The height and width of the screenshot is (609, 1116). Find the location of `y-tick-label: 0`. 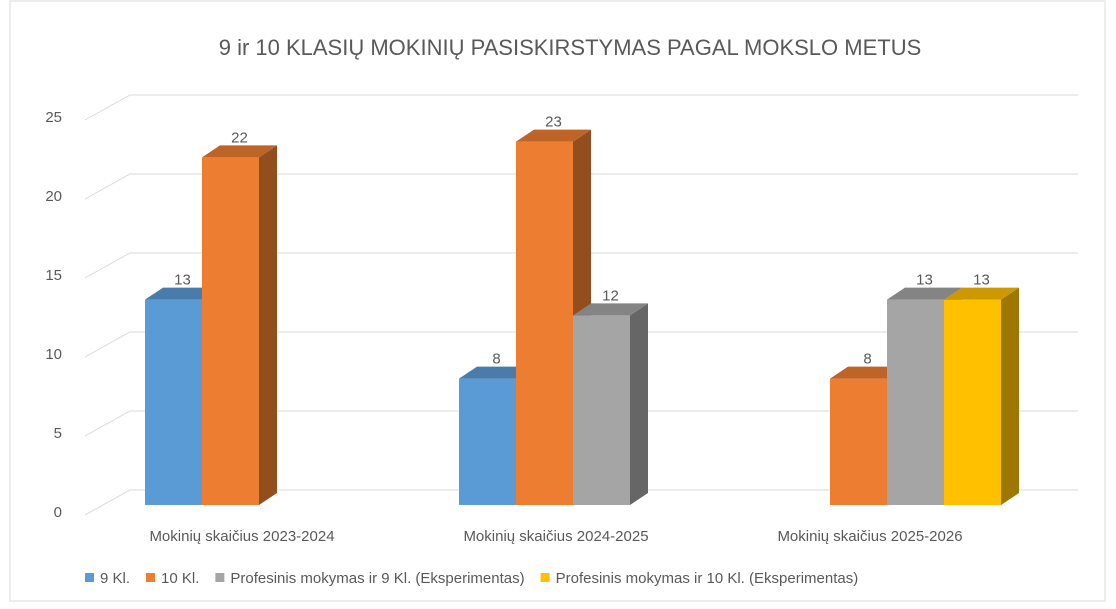

y-tick-label: 0 is located at coordinates (58, 512).